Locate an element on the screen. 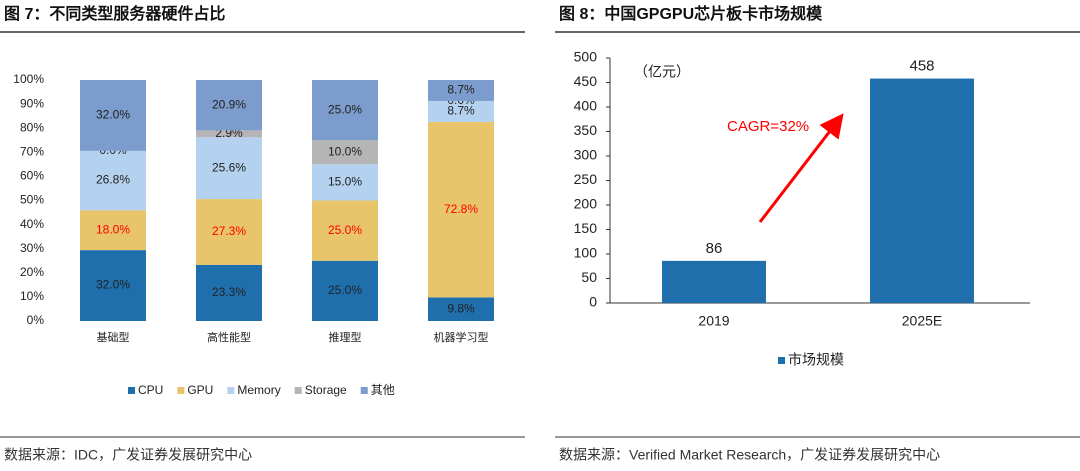  value-label: 26.8% is located at coordinates (113, 180).